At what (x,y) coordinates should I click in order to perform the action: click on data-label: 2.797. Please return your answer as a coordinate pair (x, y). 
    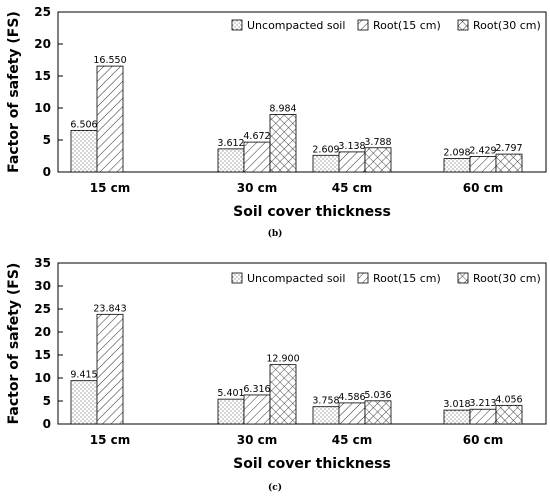
    Looking at the image, I should click on (508, 148).